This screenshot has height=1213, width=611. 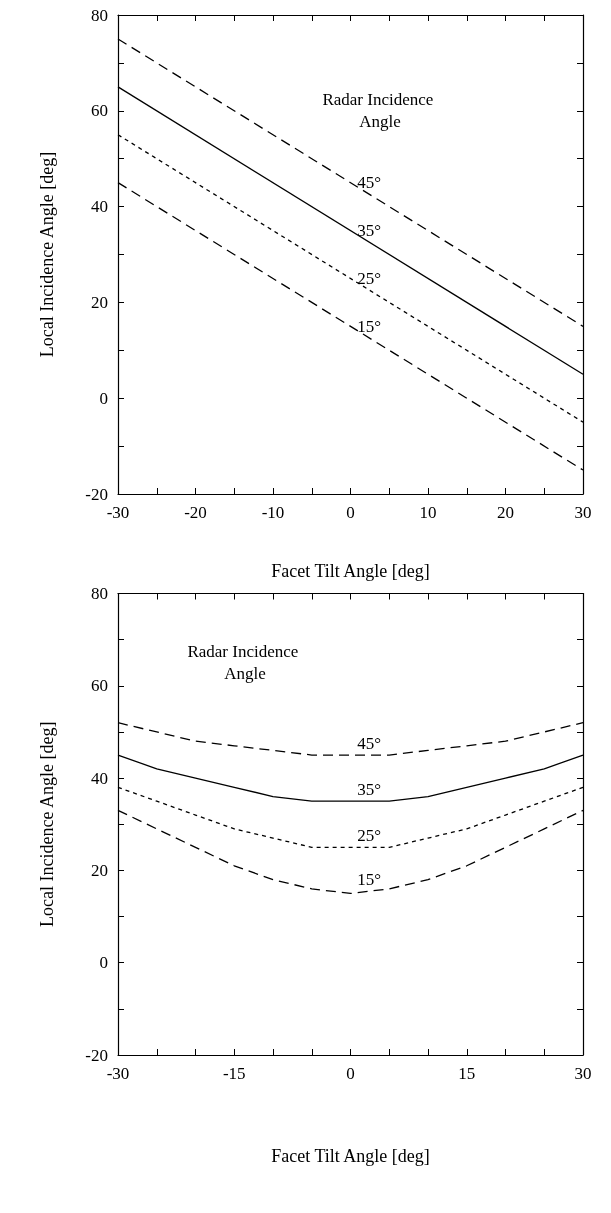 I want to click on x-tick-label: -10, so click(x=273, y=512).